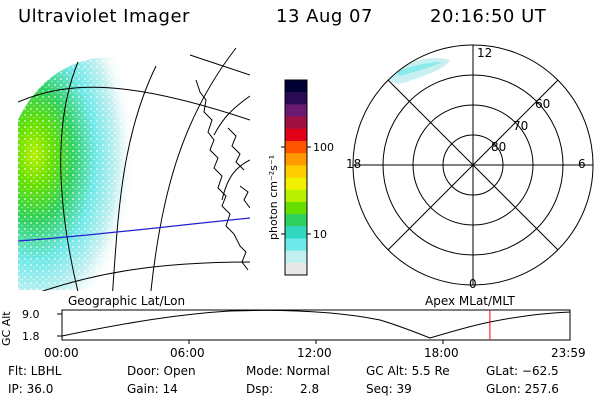 This screenshot has height=400, width=600. Describe the element at coordinates (522, 371) in the screenshot. I see `glat-param: GLat: −62.5` at that location.